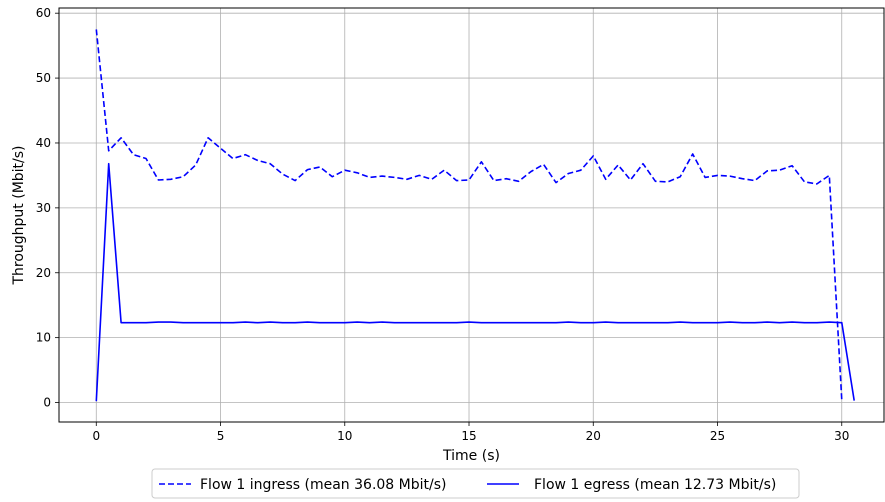 The image size is (885, 502). I want to click on x-tick-label: 0, so click(96, 436).